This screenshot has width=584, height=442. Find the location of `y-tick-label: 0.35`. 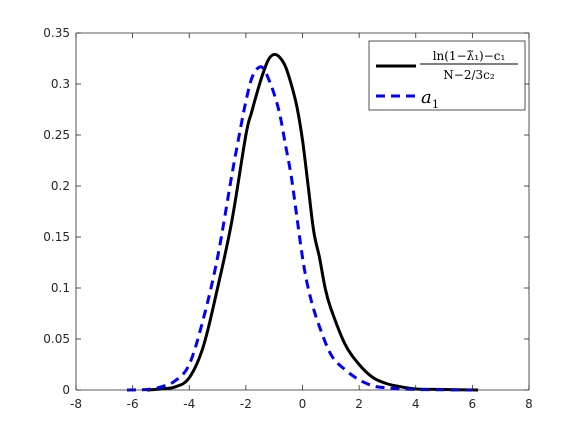

y-tick-label: 0.35 is located at coordinates (56, 33).